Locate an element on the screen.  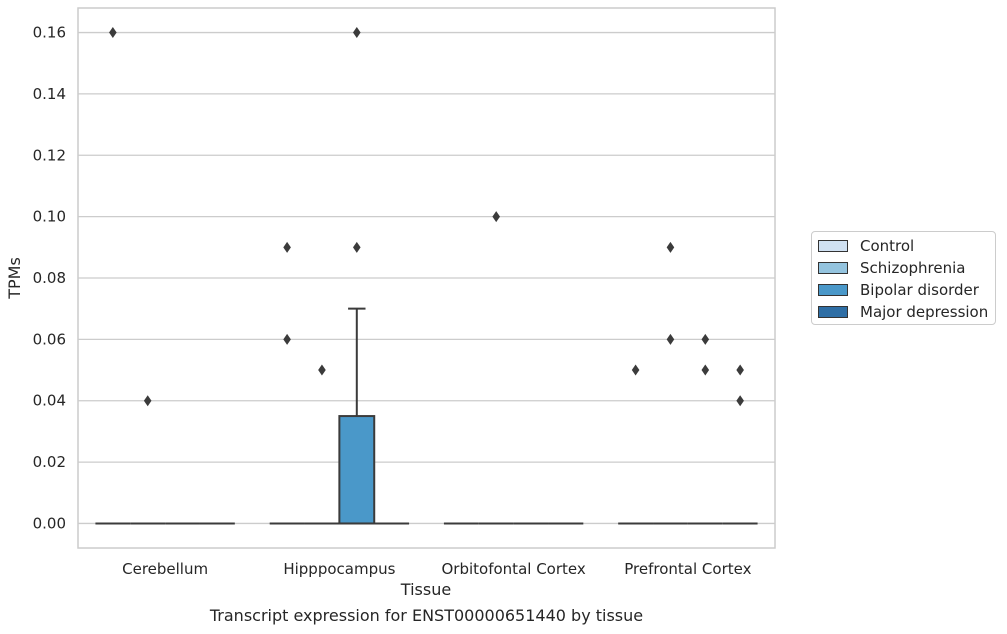
legend-swatch-major-depression is located at coordinates (833, 312).